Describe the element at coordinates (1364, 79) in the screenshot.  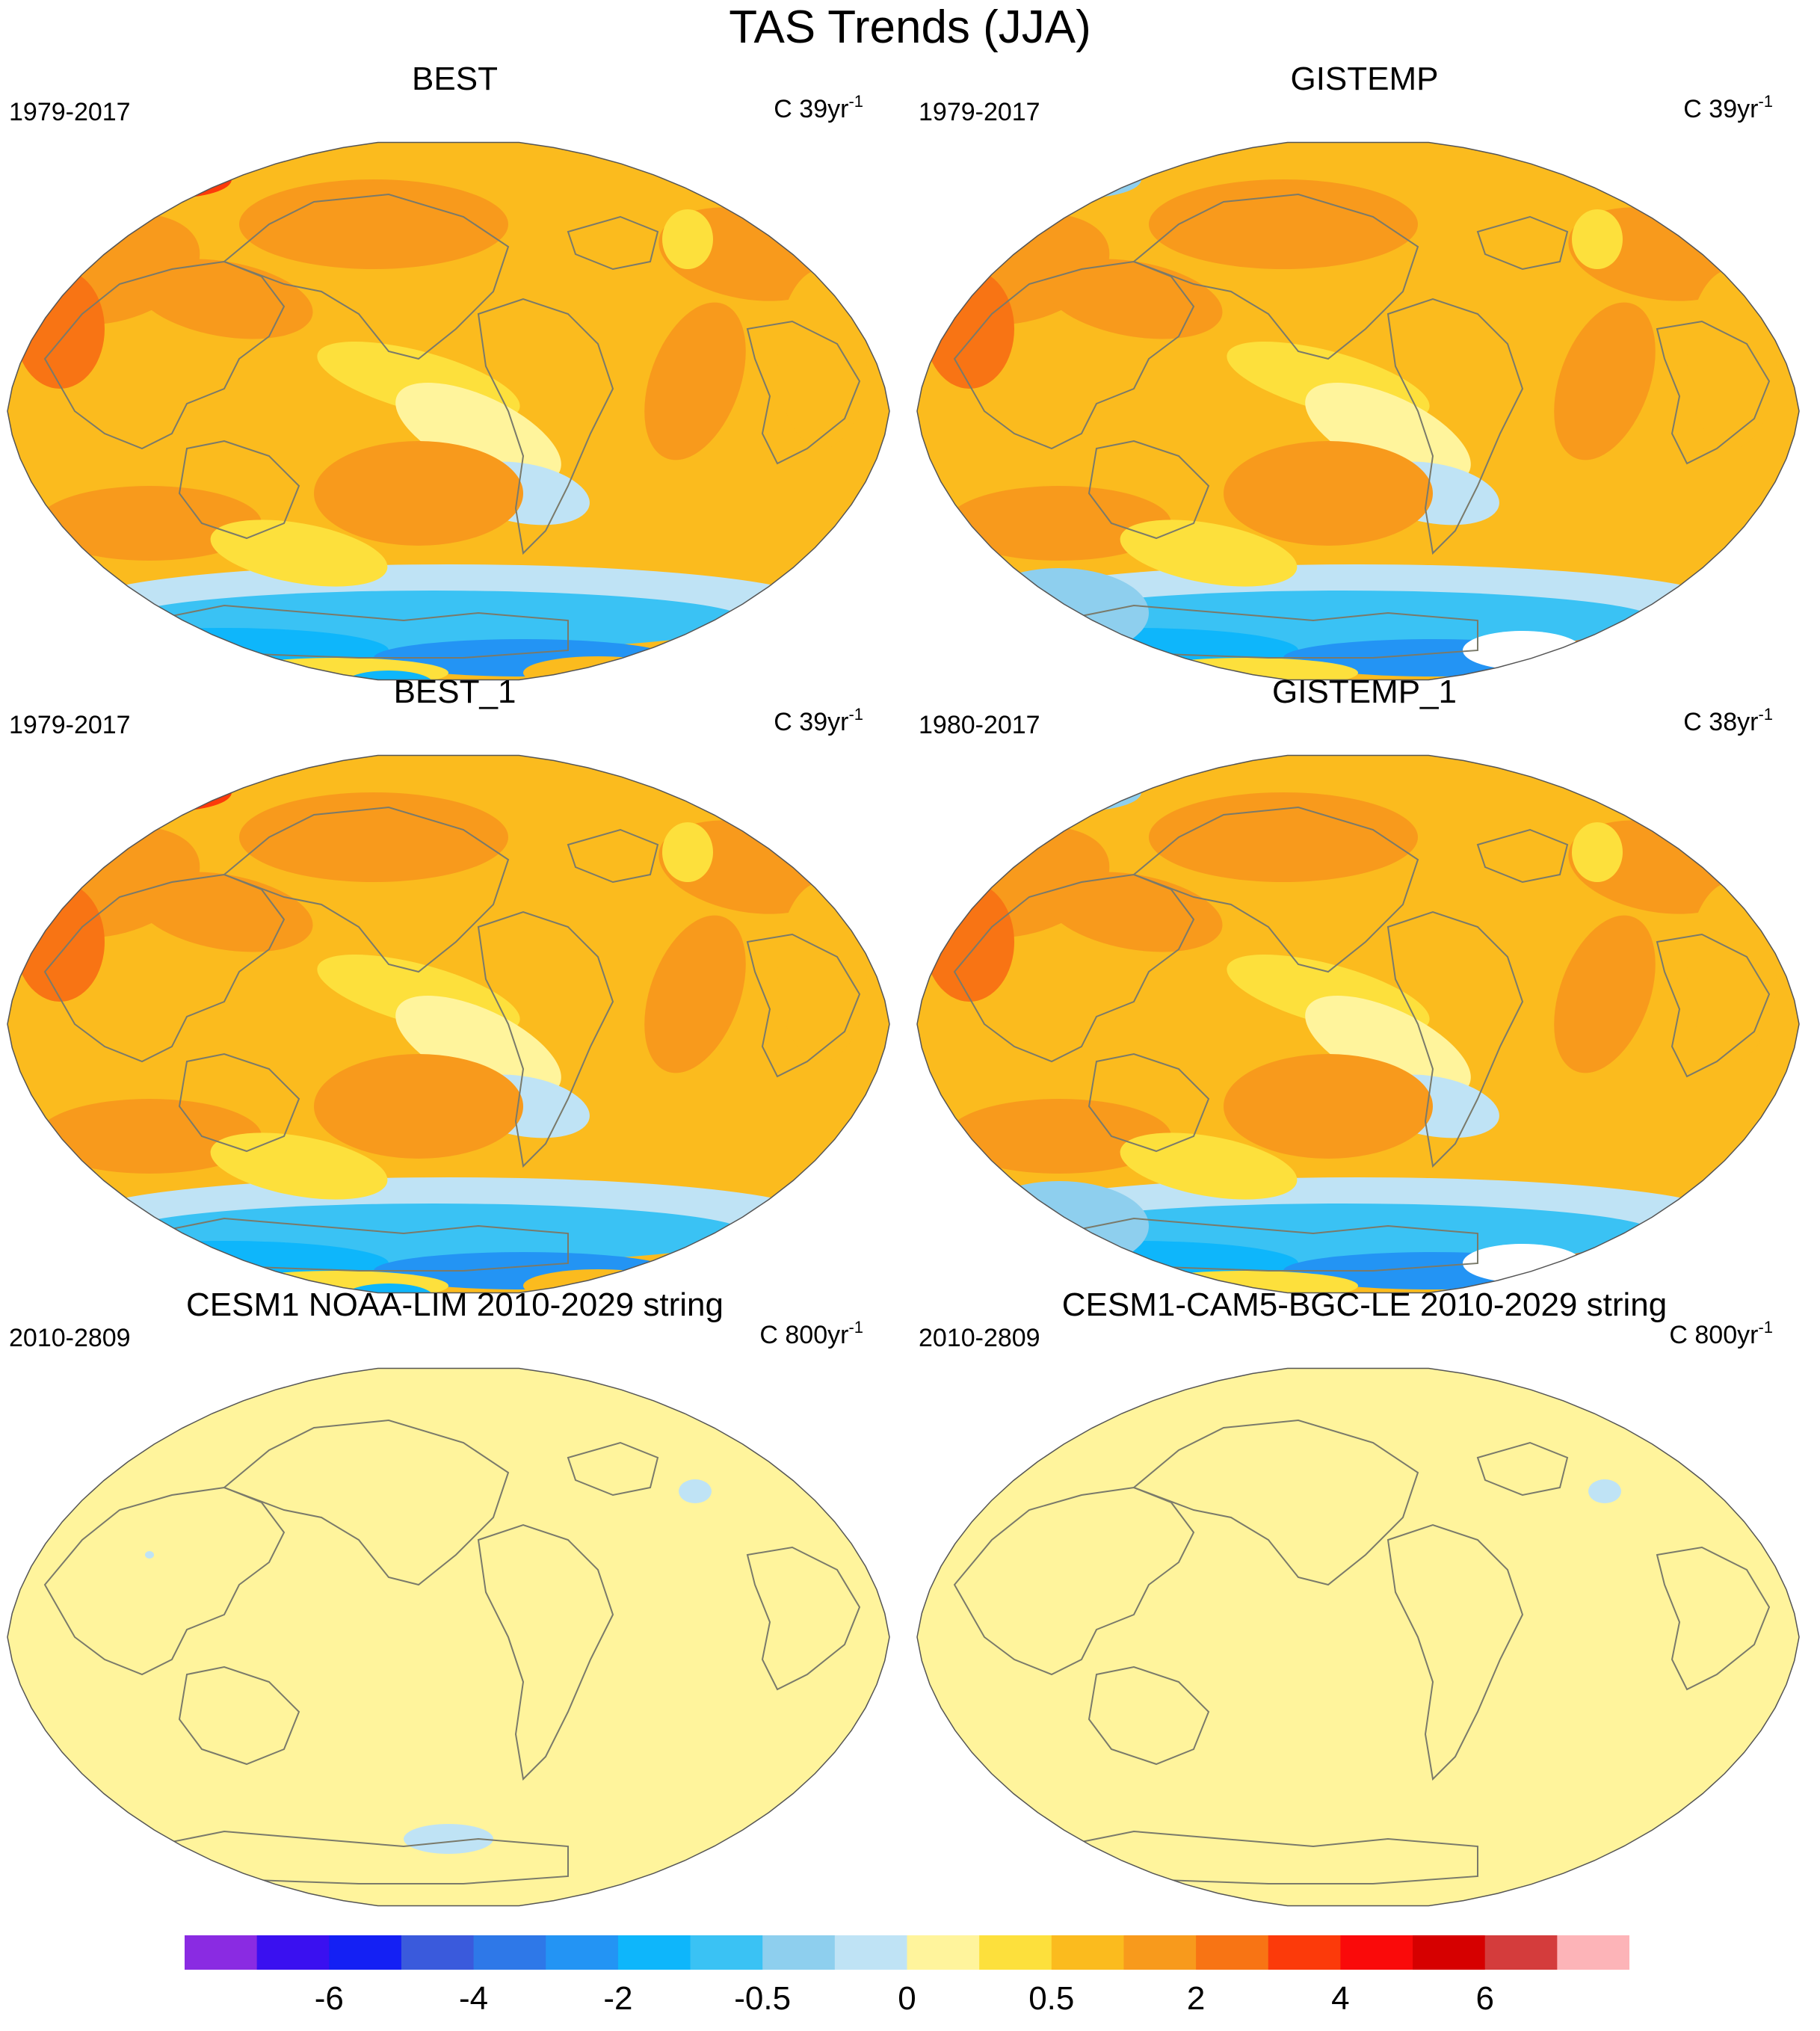
I see `panel-title: GISTEMP` at that location.